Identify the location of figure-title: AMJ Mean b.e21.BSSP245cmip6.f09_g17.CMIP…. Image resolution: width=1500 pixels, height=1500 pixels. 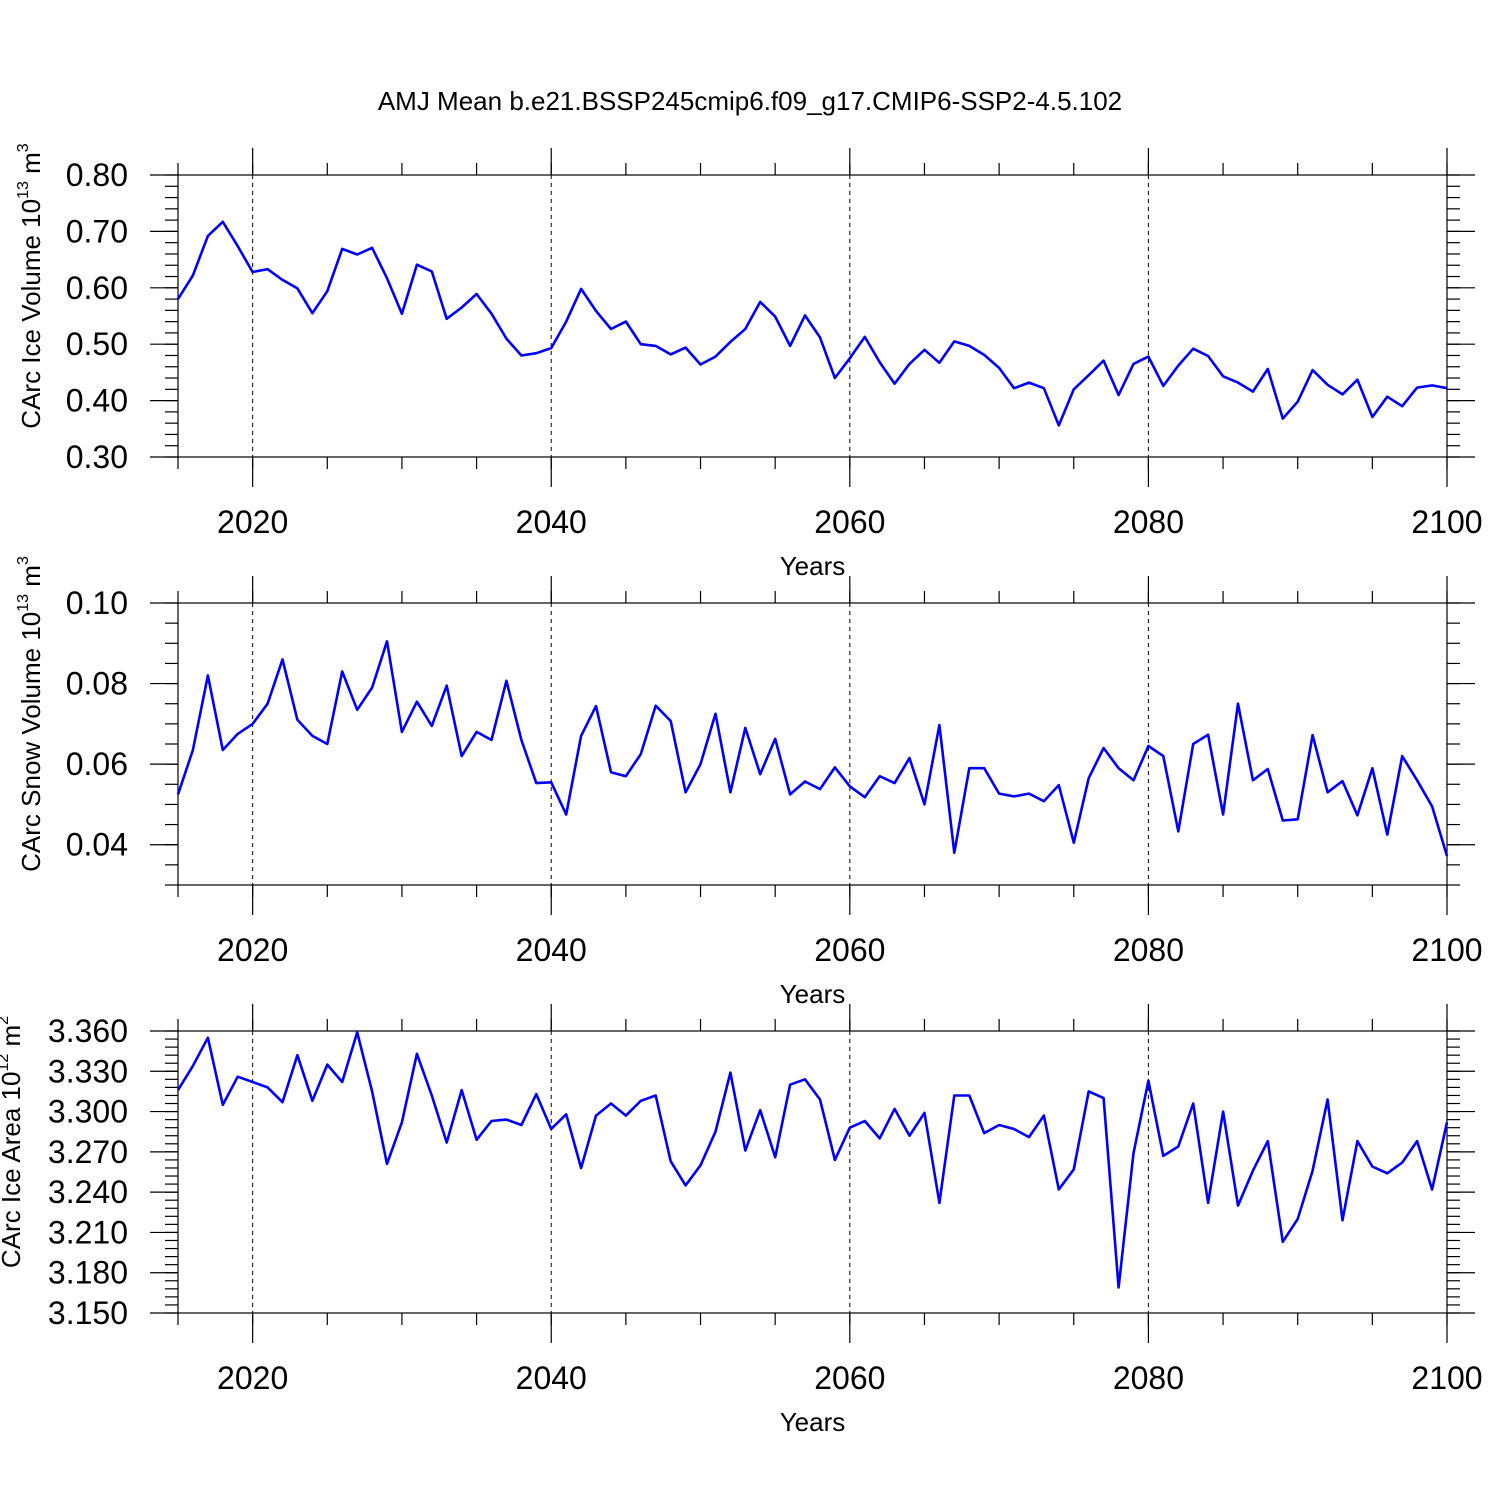
(750, 101).